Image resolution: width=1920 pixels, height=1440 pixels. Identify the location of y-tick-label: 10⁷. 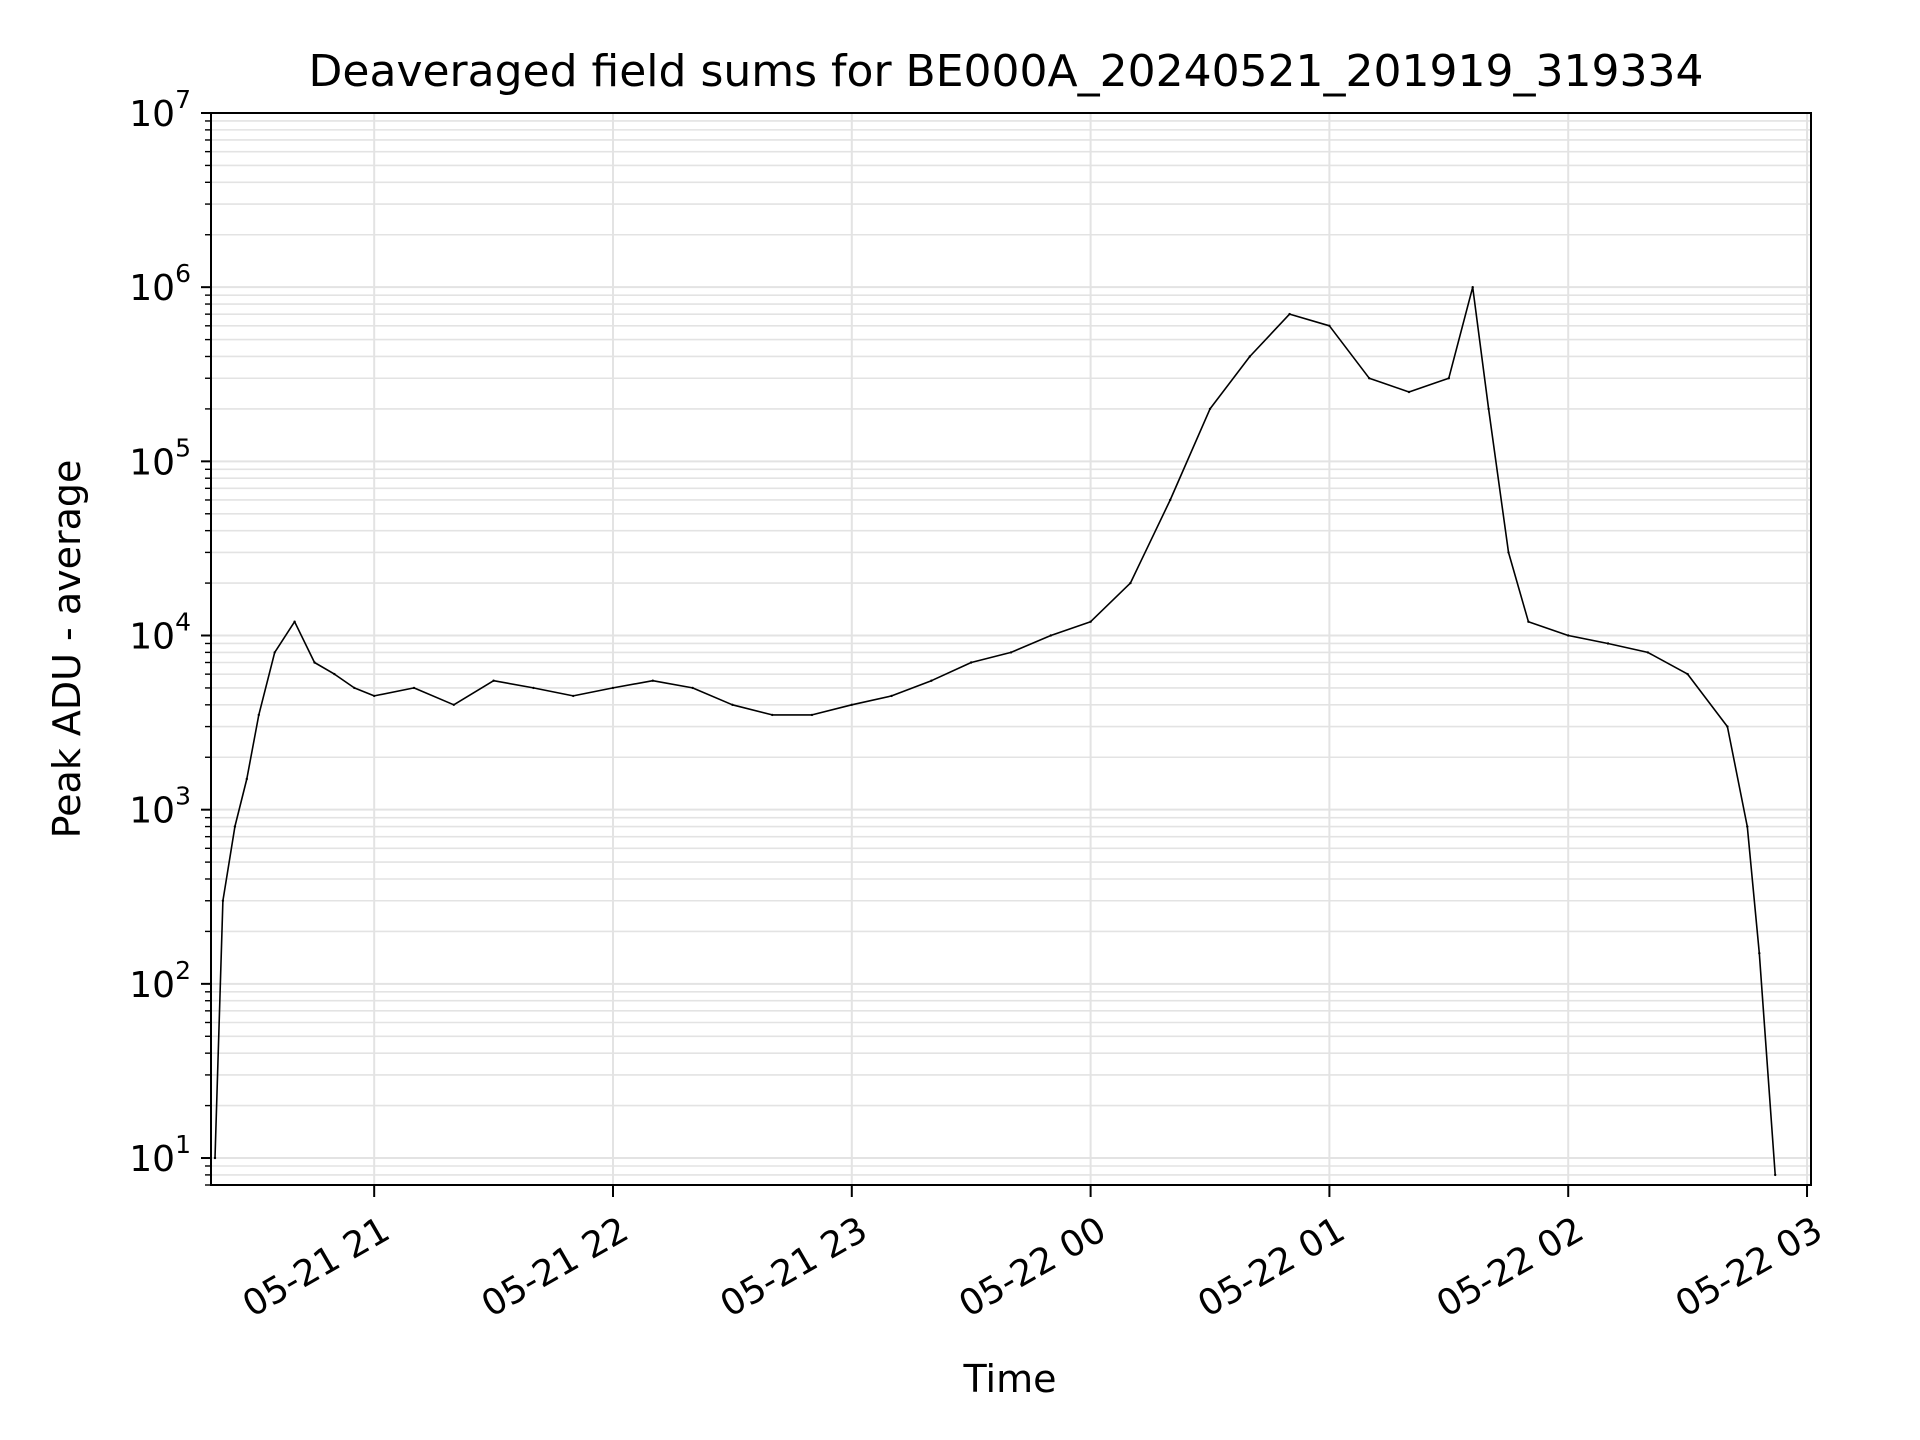
(160, 110).